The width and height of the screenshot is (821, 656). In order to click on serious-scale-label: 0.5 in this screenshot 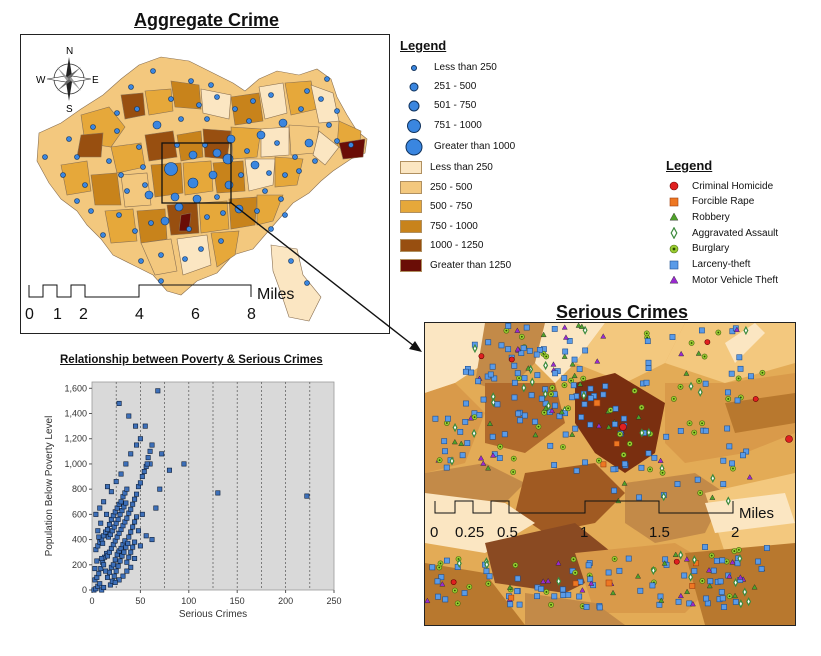, I will do `click(507, 532)`.